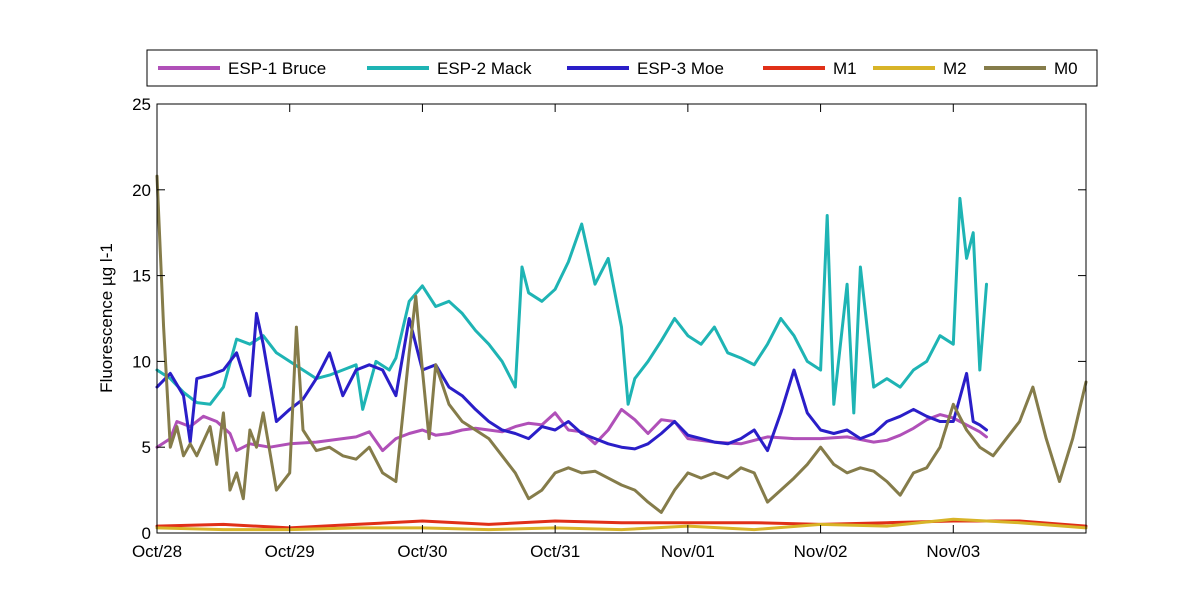  What do you see at coordinates (106, 318) in the screenshot?
I see `y-axis-label: Fluorescence µg l-1` at bounding box center [106, 318].